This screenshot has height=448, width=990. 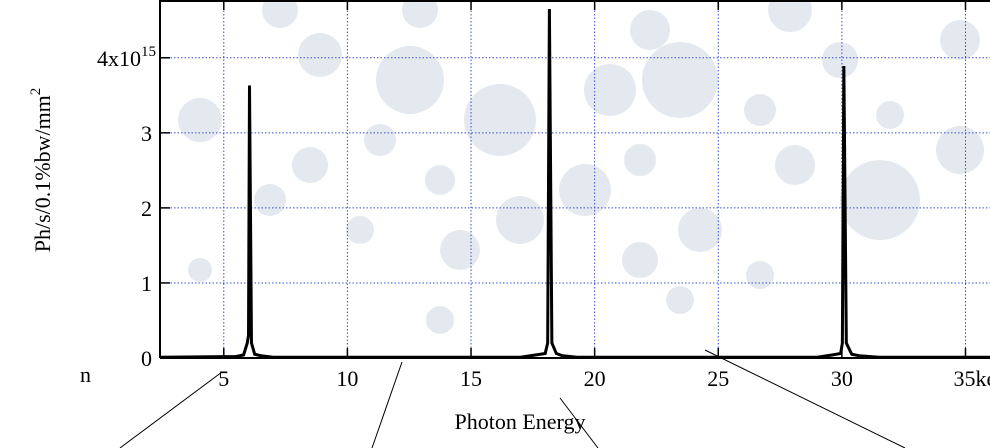 What do you see at coordinates (520, 421) in the screenshot?
I see `x-axis-label: Photon Energy` at bounding box center [520, 421].